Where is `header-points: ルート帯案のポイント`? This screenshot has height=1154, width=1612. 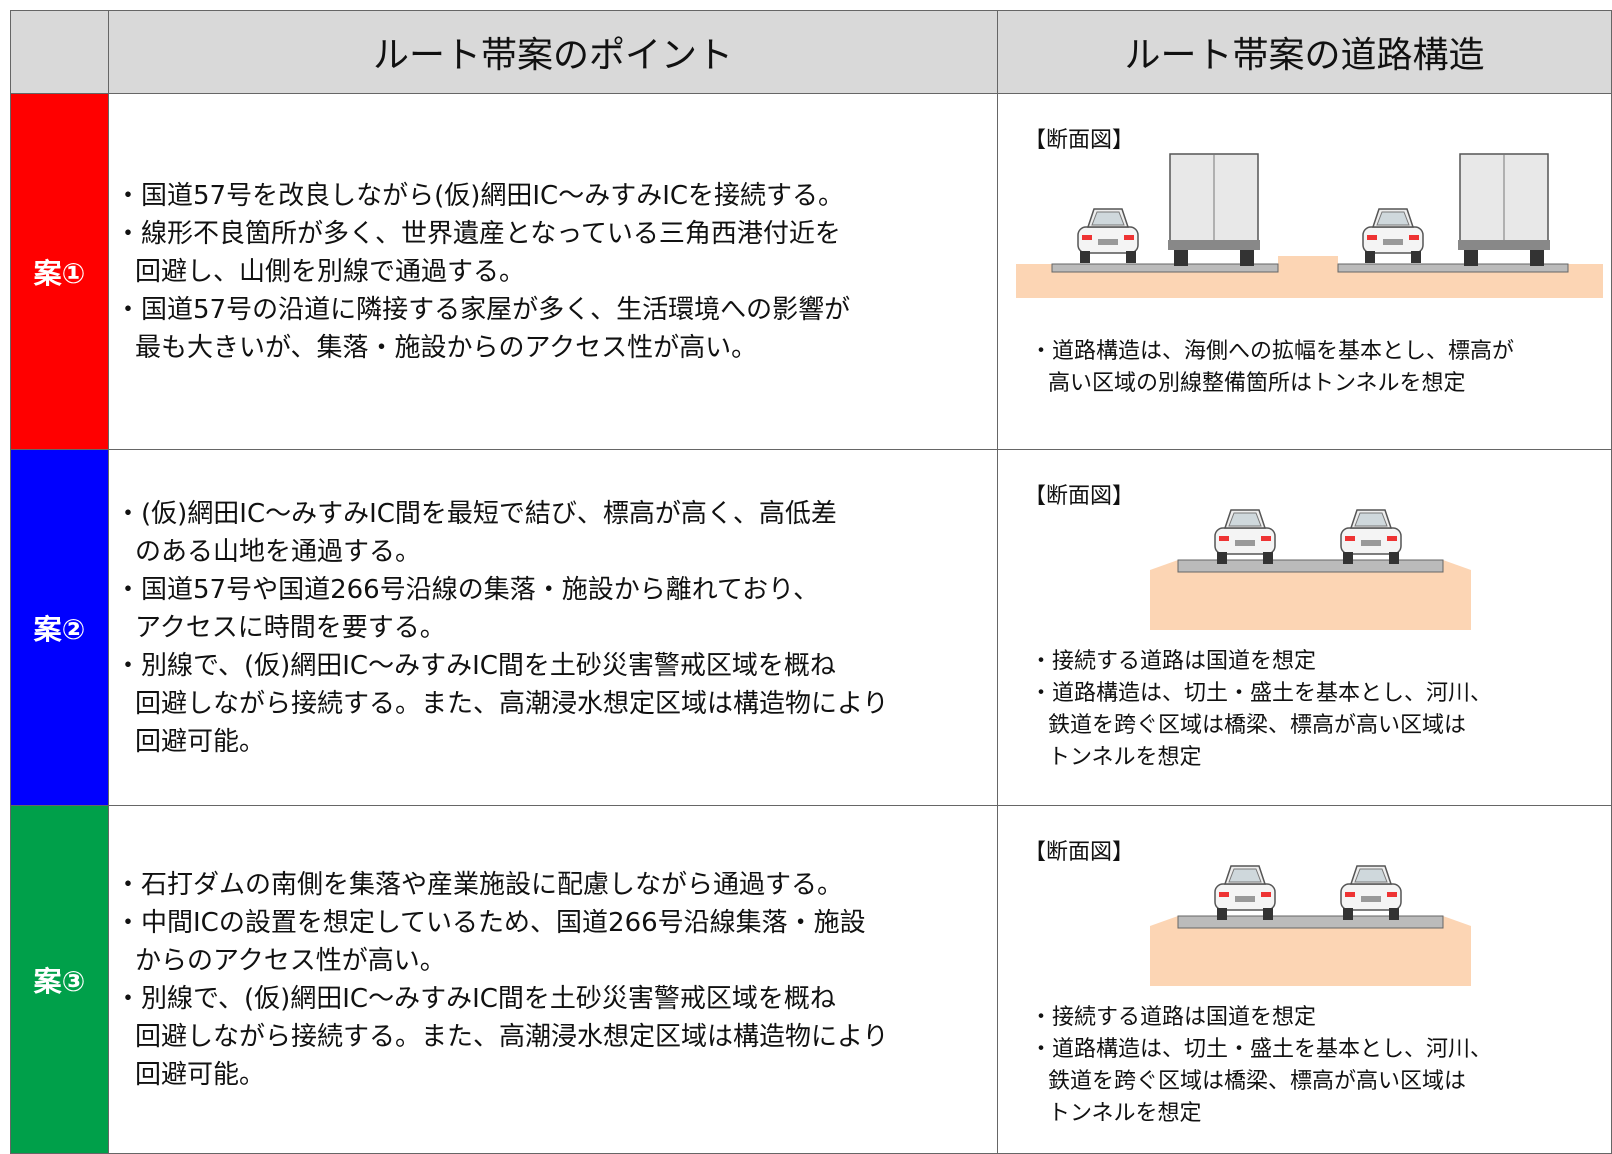 header-points: ルート帯案のポイント is located at coordinates (553, 52).